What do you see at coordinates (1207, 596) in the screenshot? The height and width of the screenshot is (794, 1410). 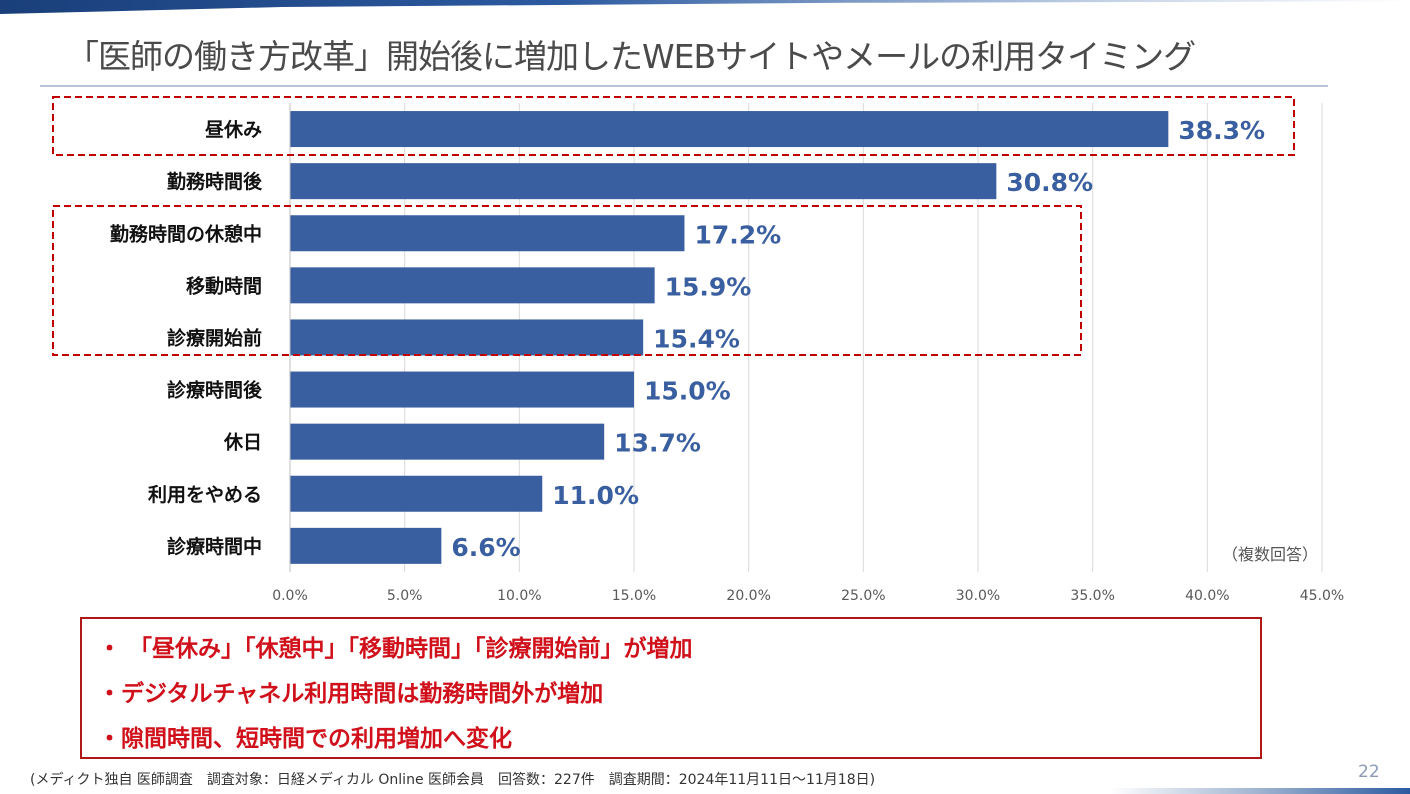 I see `x-tick-label: 40.0%` at bounding box center [1207, 596].